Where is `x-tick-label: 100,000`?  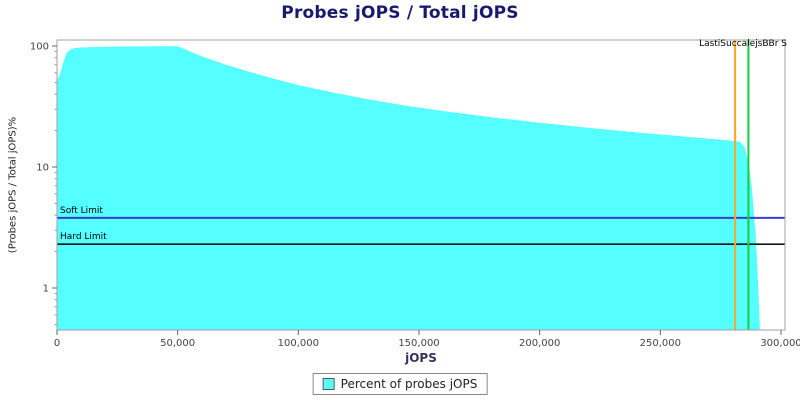 x-tick-label: 100,000 is located at coordinates (298, 343).